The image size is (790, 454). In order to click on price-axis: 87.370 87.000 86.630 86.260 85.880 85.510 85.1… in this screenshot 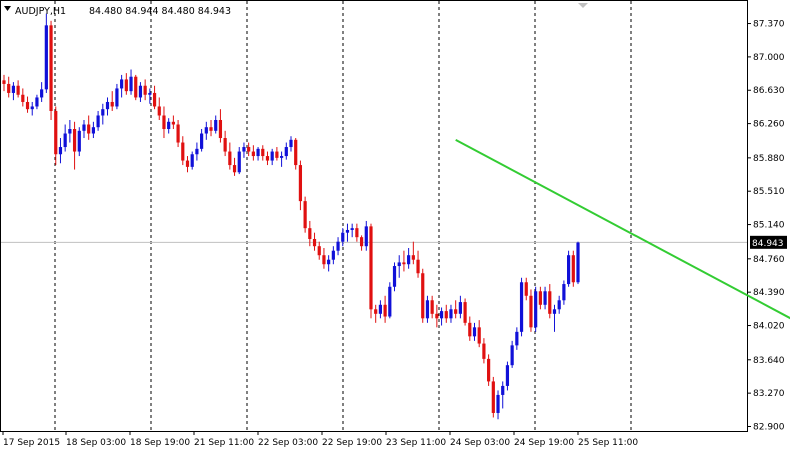, I will do `click(766, 226)`.